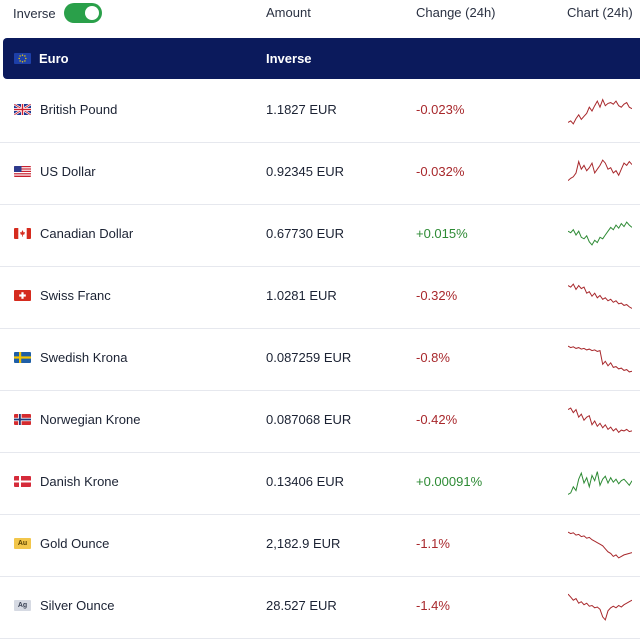 This screenshot has width=640, height=639. Describe the element at coordinates (305, 233) in the screenshot. I see `amount-value: 0.67730 EUR` at that location.